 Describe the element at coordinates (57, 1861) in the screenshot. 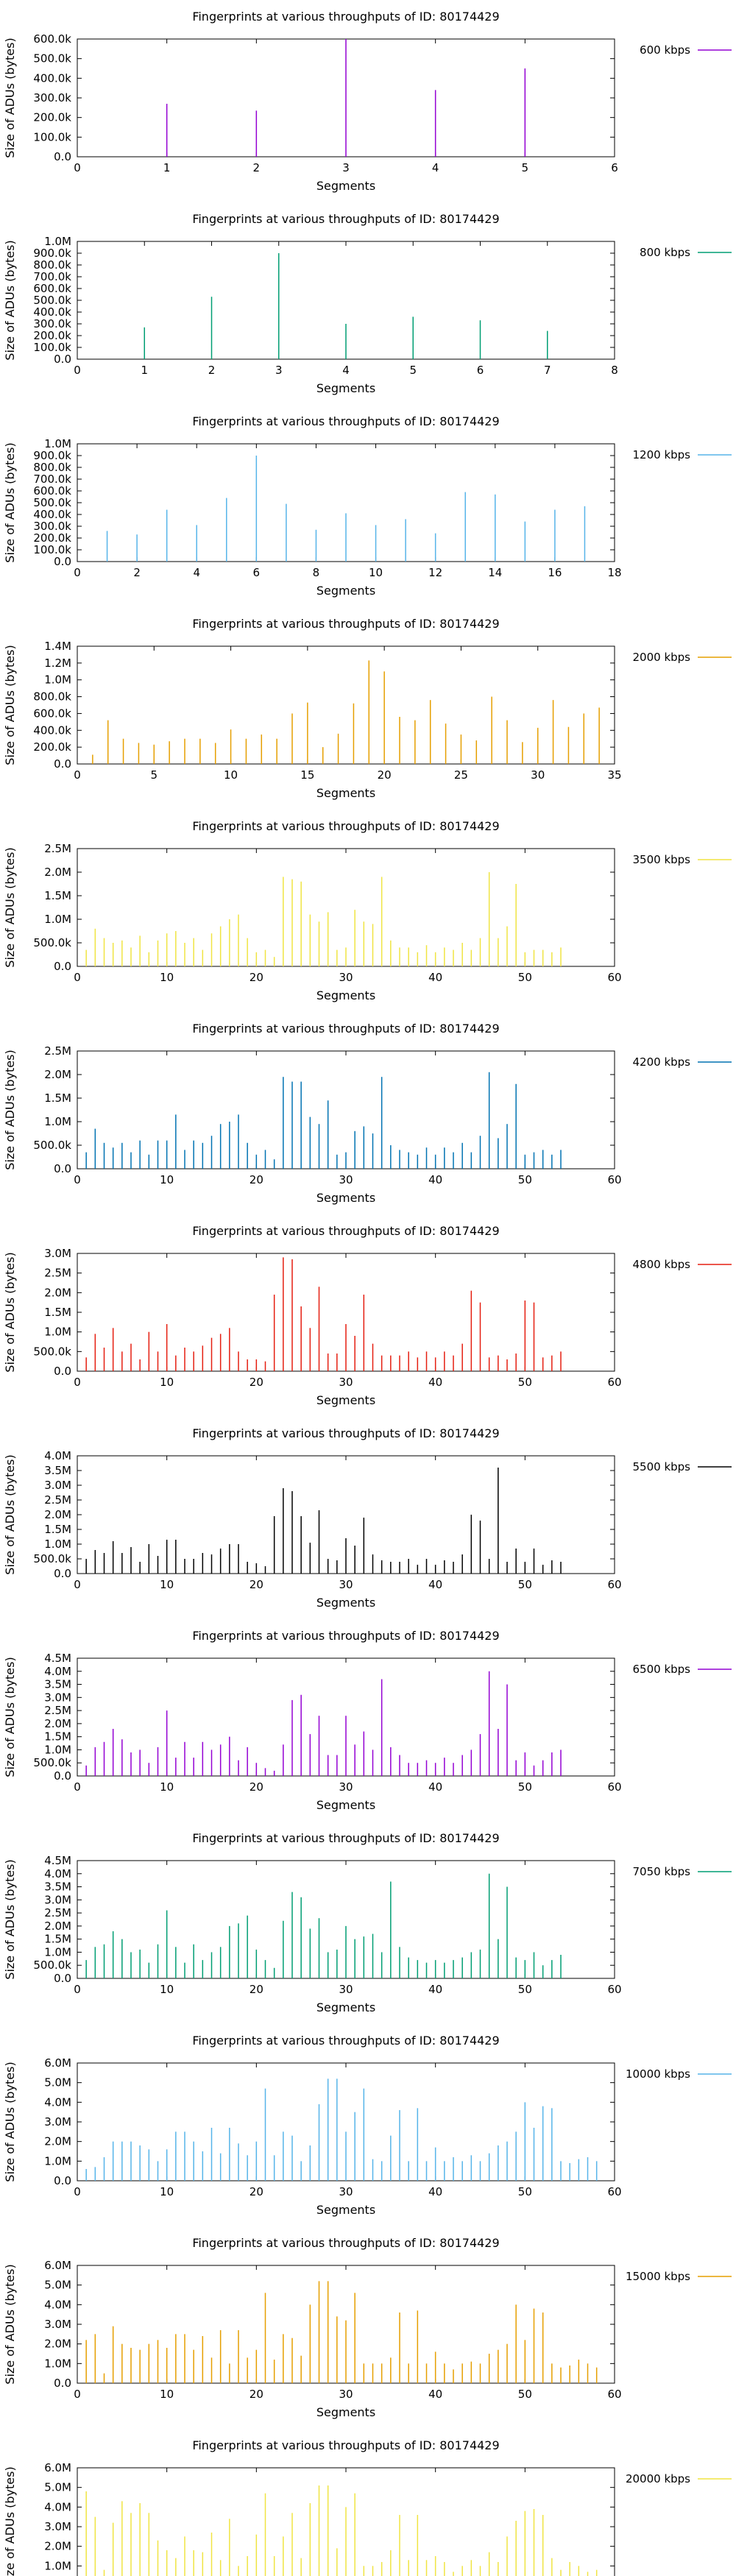

I see `y-tick-label: 4.5M` at that location.